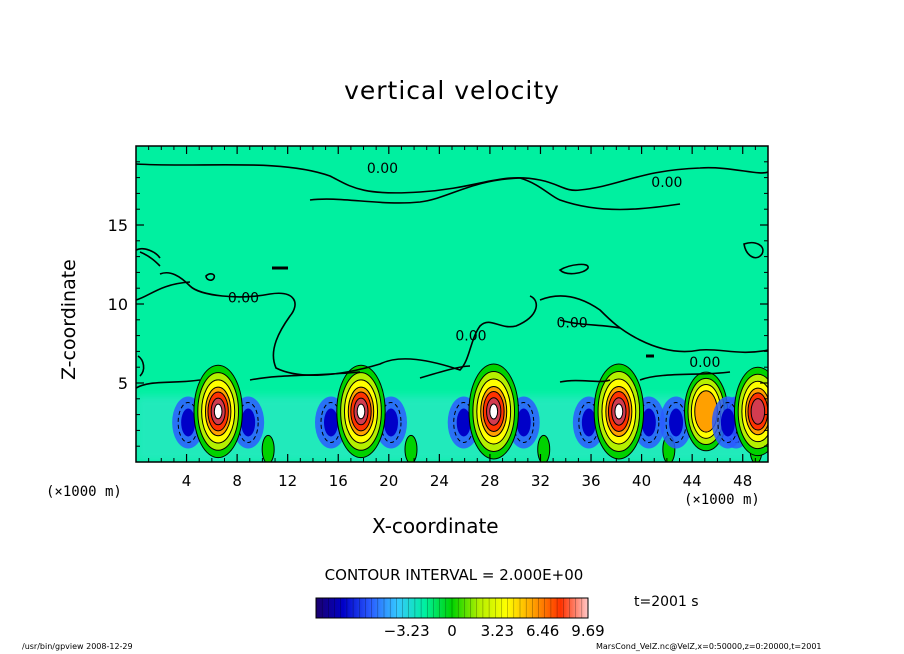 The image size is (904, 654). What do you see at coordinates (382, 169) in the screenshot?
I see `contour-label-0: 0.00` at bounding box center [382, 169].